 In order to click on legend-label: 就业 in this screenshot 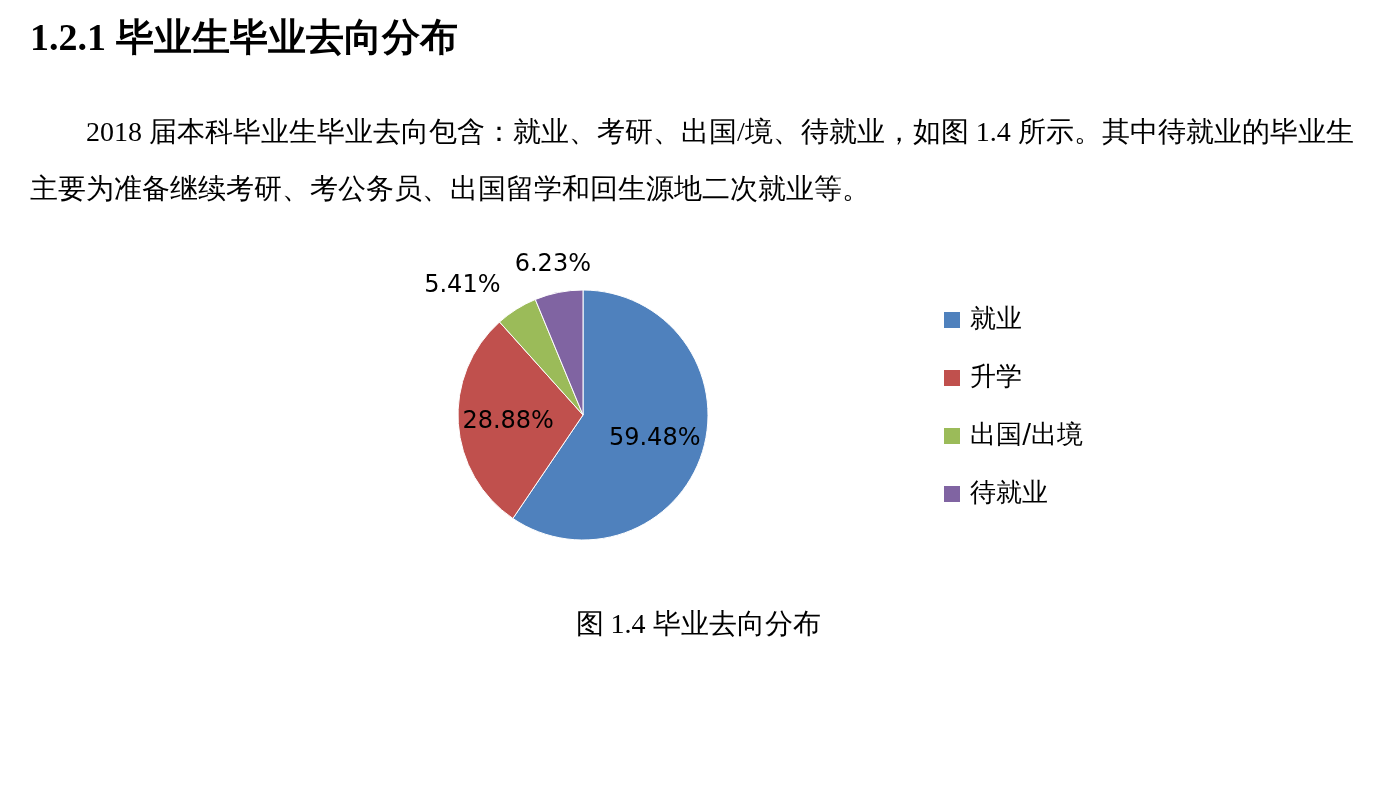, I will do `click(996, 318)`.